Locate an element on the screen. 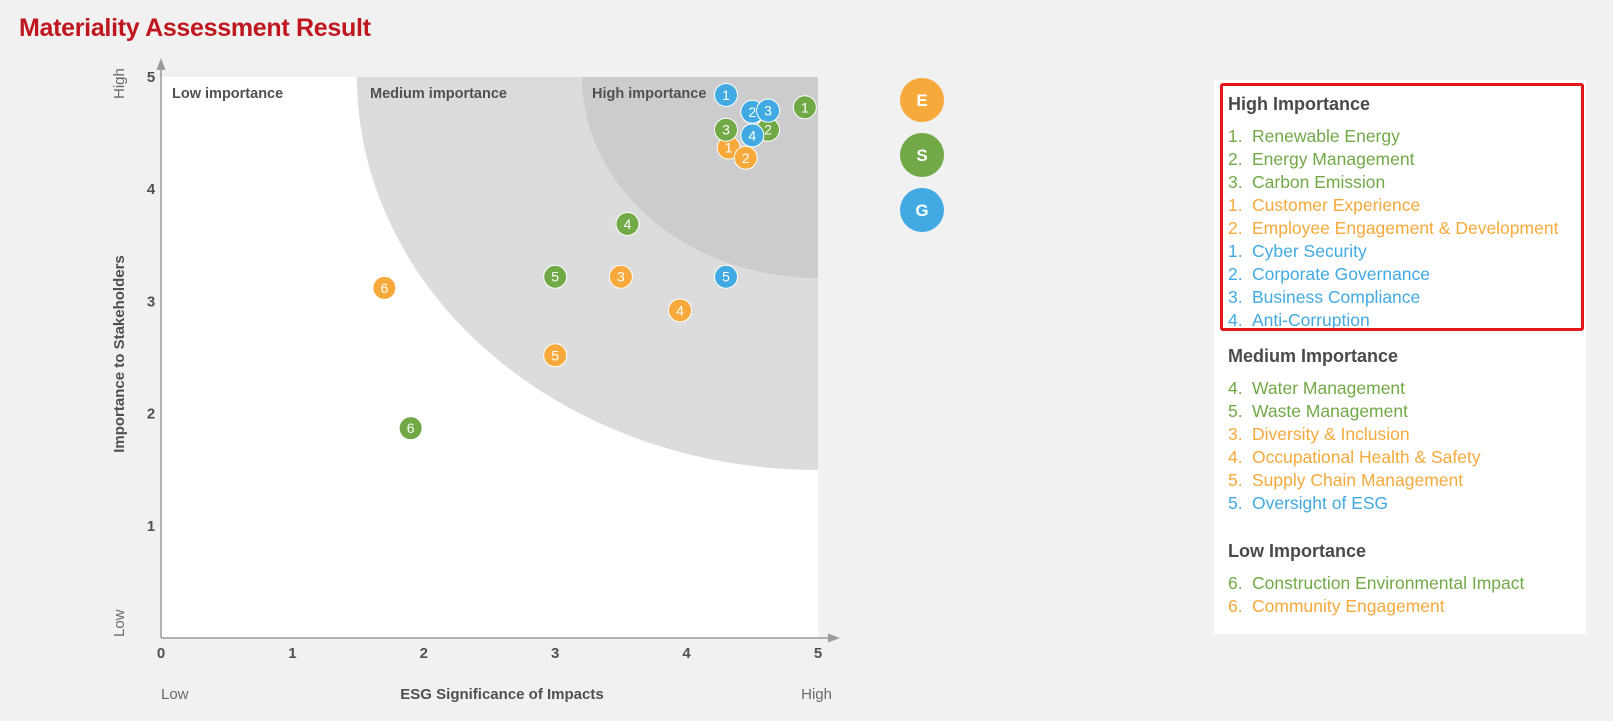 The image size is (1613, 721). category-key-label: E is located at coordinates (921, 100).